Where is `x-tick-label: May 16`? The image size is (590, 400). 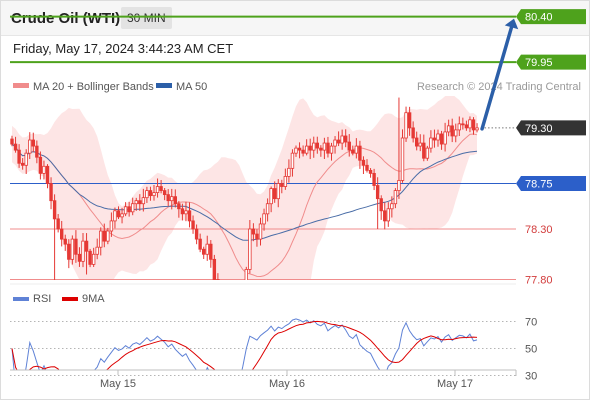 x-tick-label: May 16 is located at coordinates (287, 384).